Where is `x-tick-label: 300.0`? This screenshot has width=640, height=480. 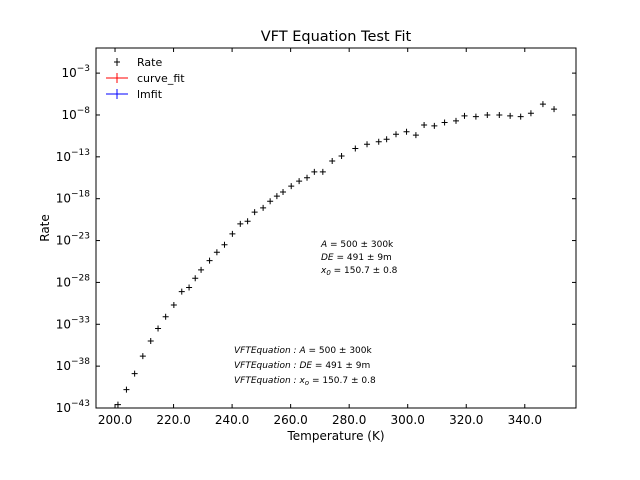 x-tick-label: 300.0 is located at coordinates (408, 420).